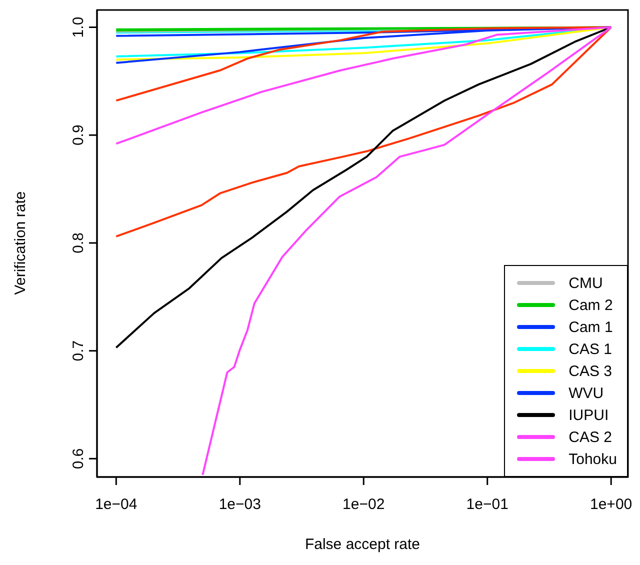  I want to click on x-tick-label: 1e−02, so click(363, 504).